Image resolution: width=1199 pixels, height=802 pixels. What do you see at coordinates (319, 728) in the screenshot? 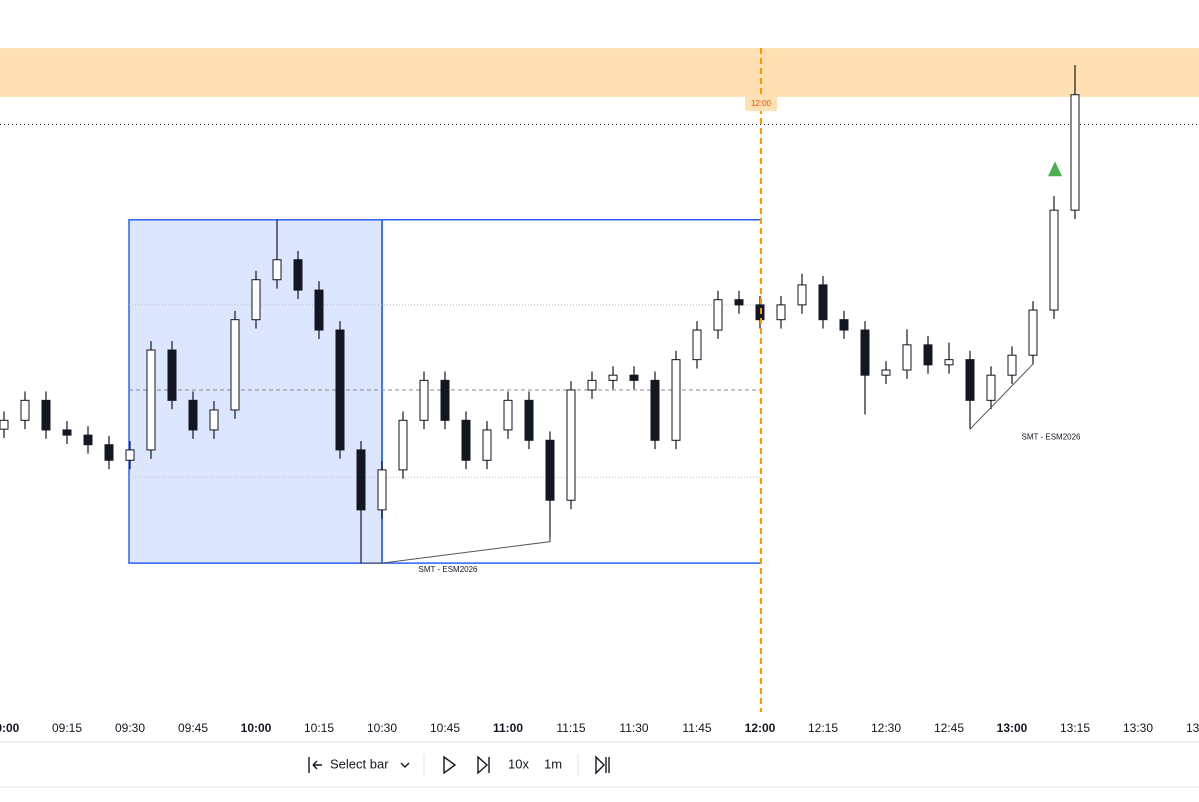
I see `x-tick-label: 10:15` at bounding box center [319, 728].